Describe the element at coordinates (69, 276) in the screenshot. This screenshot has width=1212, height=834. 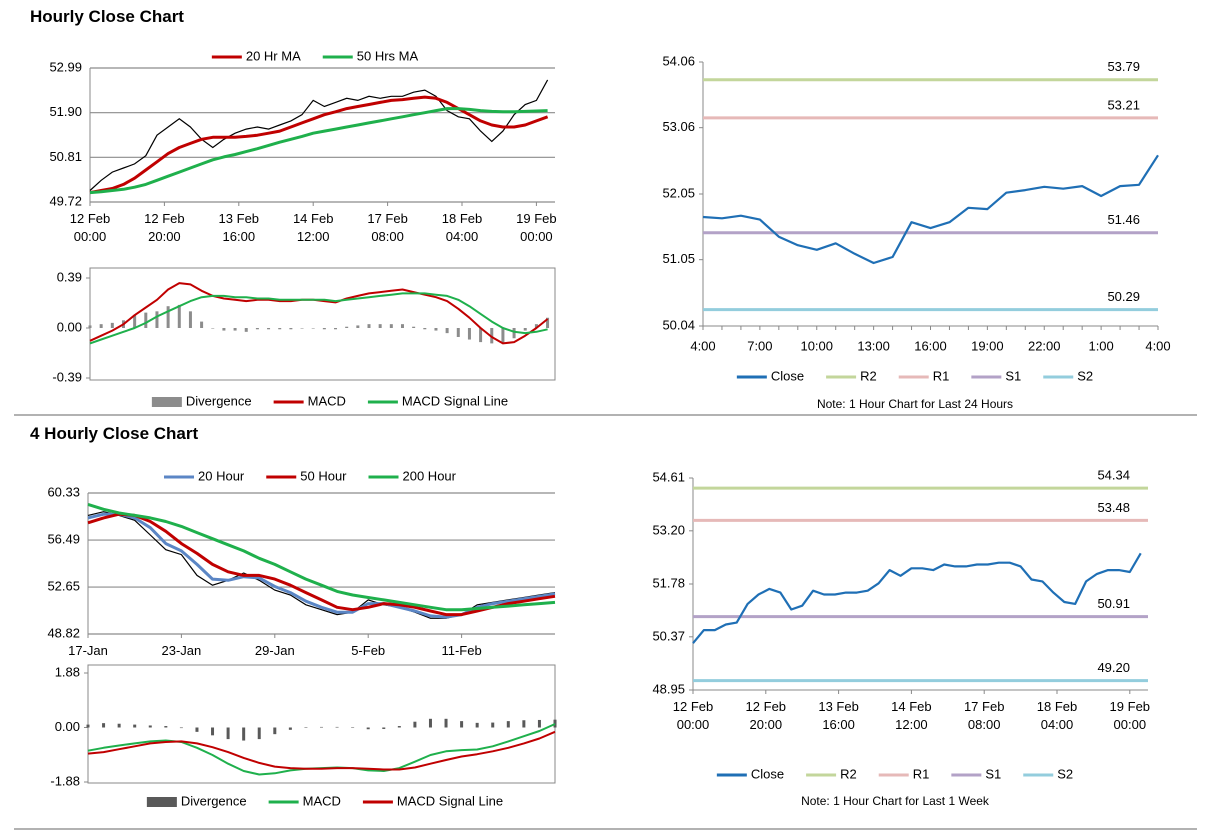
I see `y-tick-label: 0.39` at that location.